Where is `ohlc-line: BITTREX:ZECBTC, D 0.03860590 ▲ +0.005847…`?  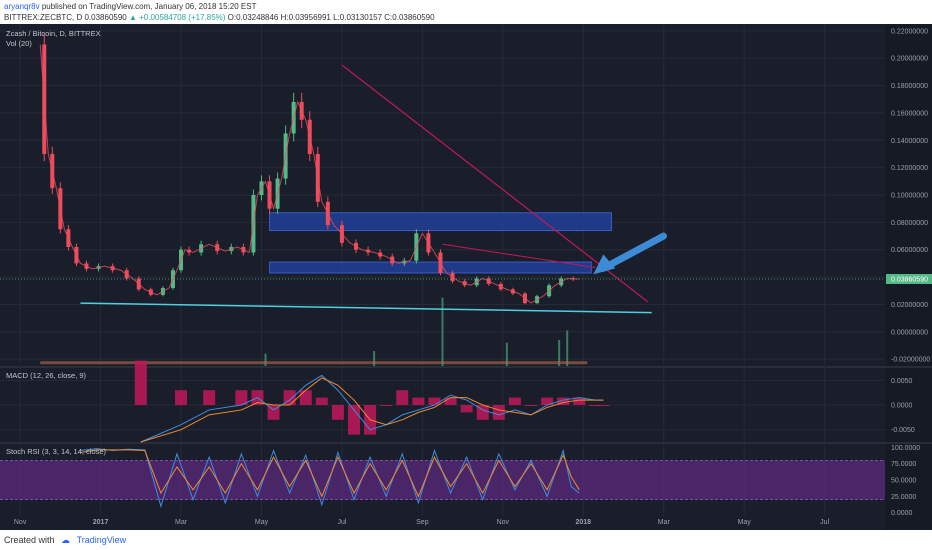
ohlc-line: BITTREX:ZECBTC, D 0.03860590 ▲ +0.005847… is located at coordinates (219, 17).